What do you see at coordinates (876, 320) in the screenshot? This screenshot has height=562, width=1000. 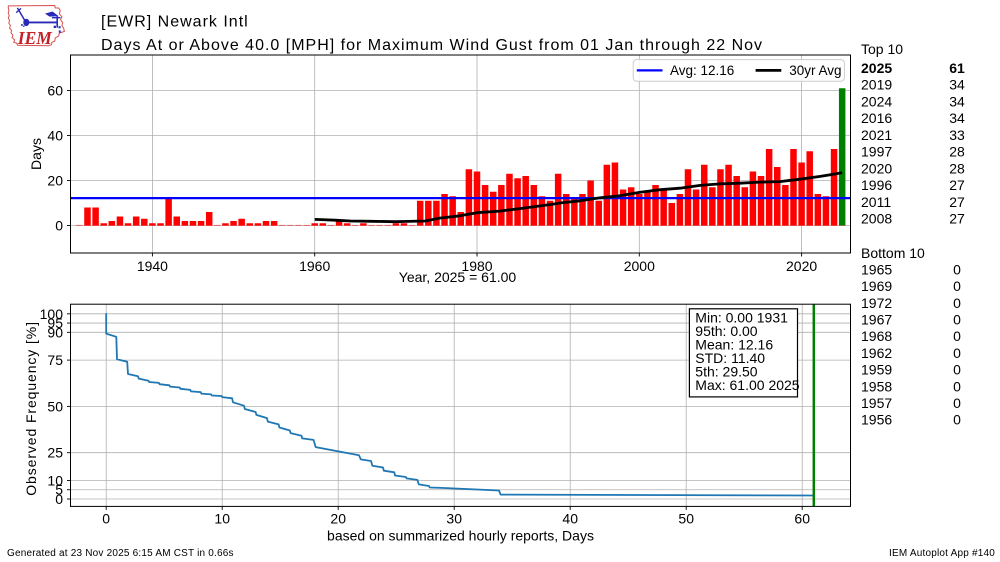 I see `svg-text: 1967` at bounding box center [876, 320].